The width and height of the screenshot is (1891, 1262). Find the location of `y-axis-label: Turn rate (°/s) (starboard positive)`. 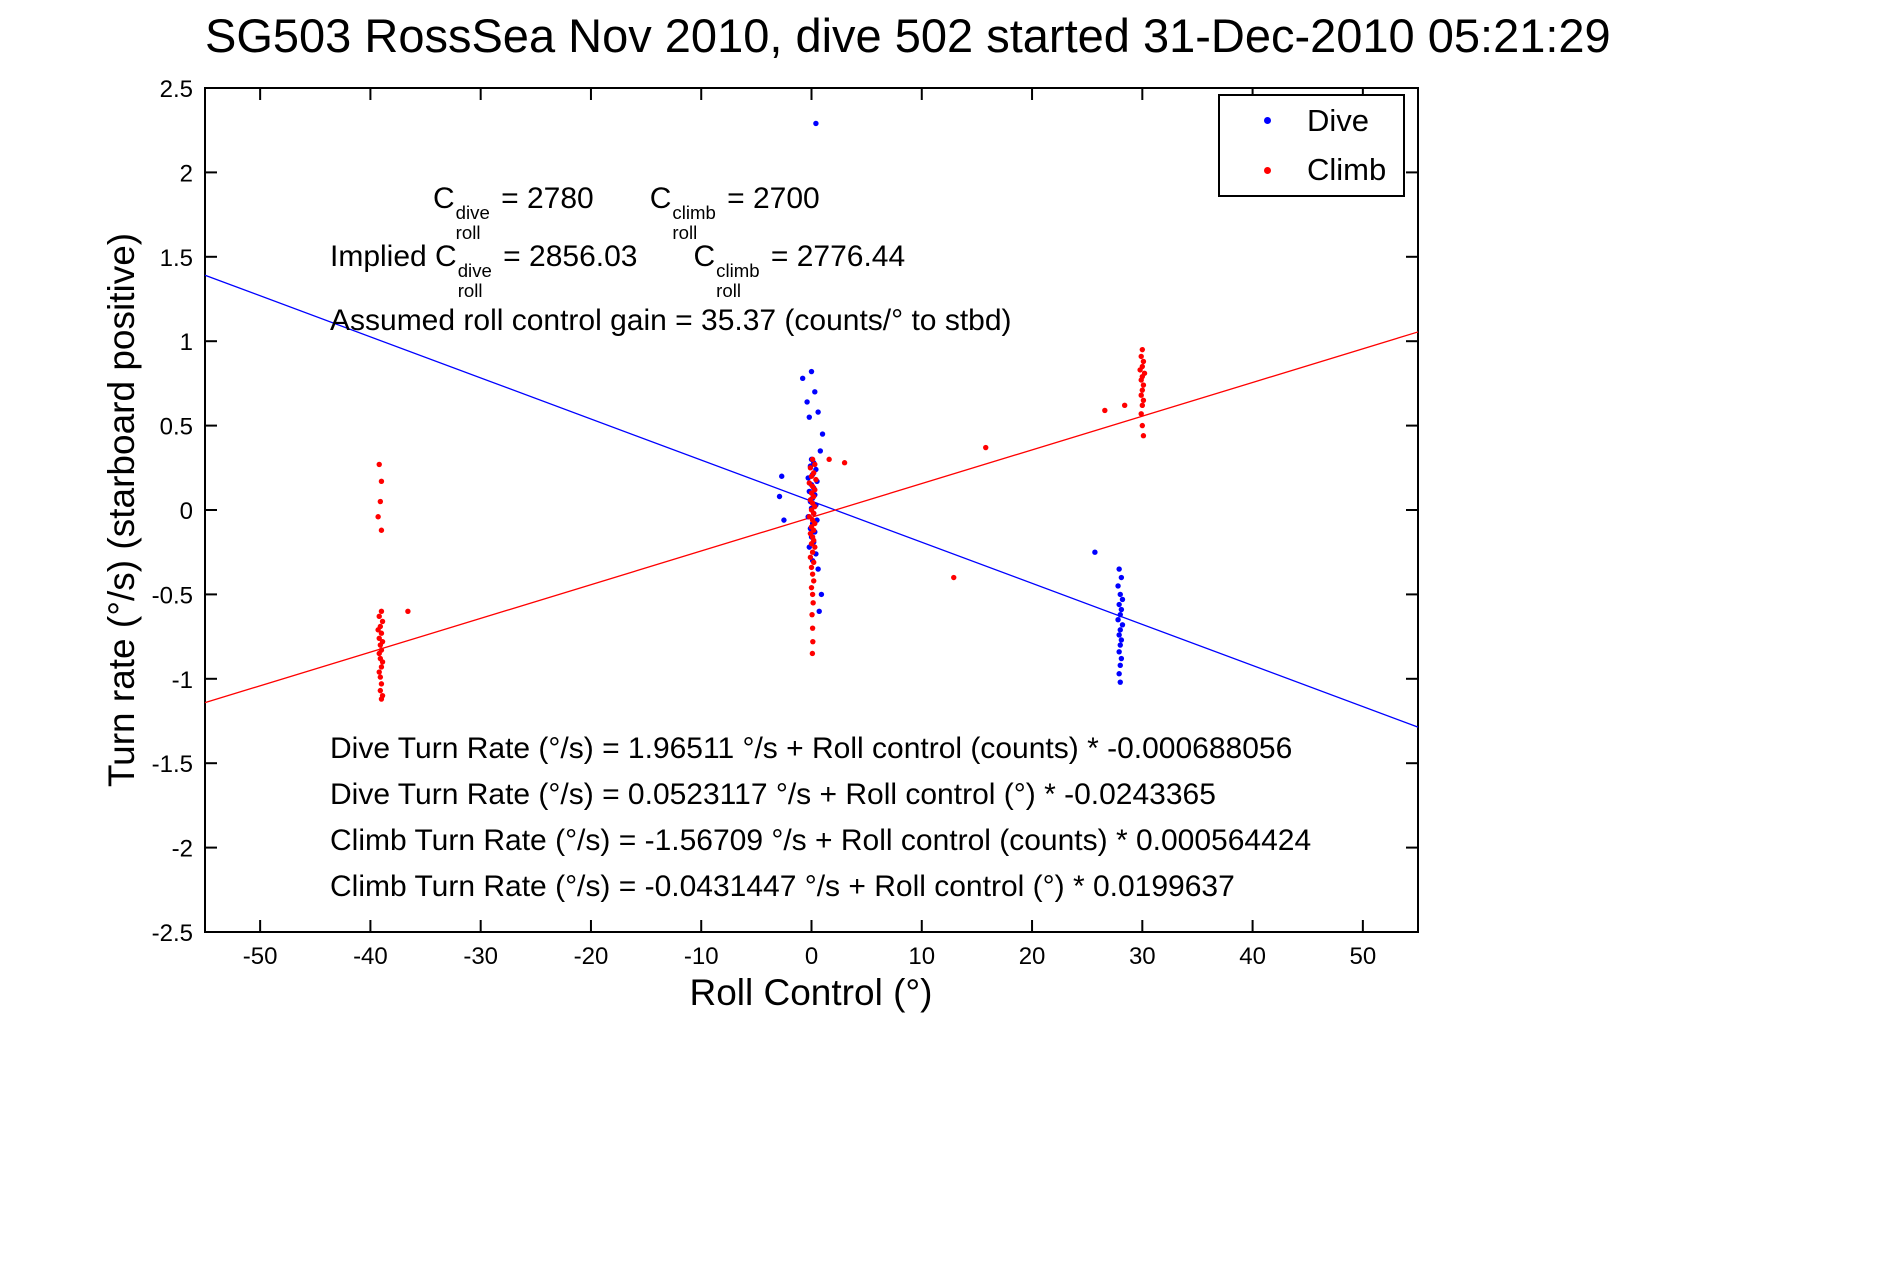

y-axis-label: Turn rate (°/s) (starboard positive) is located at coordinates (121, 510).